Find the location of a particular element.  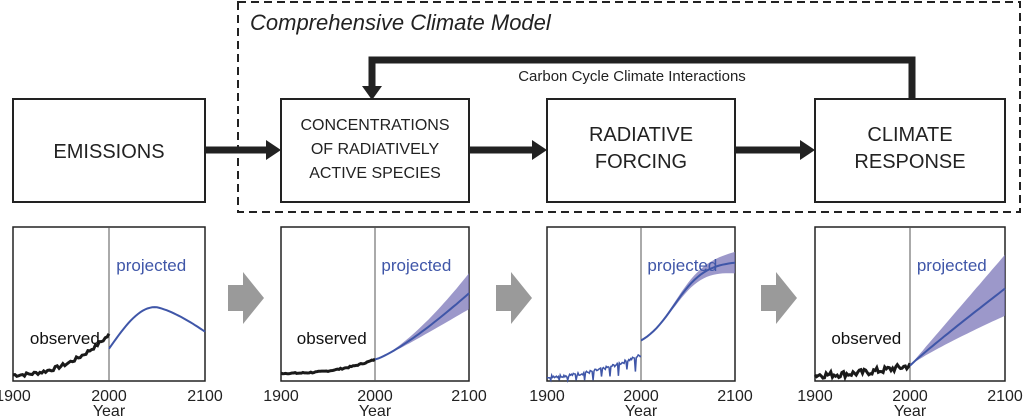

emissions-label: EMISSIONS is located at coordinates (108, 152).